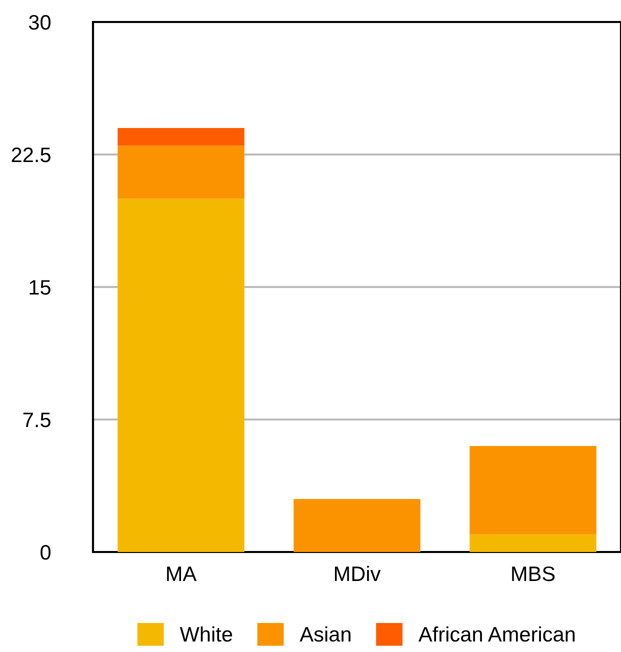 The image size is (621, 652). What do you see at coordinates (357, 573) in the screenshot?
I see `x-tick-label: MDiv` at bounding box center [357, 573].